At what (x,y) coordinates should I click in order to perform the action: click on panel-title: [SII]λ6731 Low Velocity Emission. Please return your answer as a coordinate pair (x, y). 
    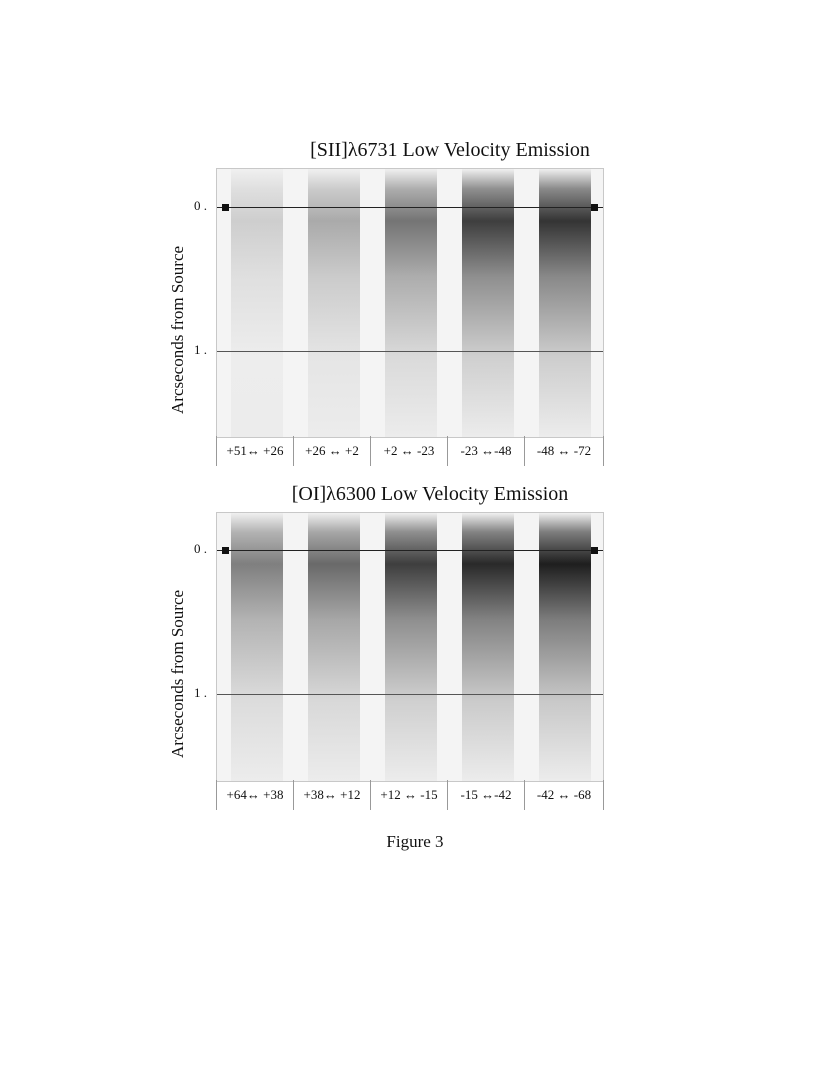
    Looking at the image, I should click on (450, 150).